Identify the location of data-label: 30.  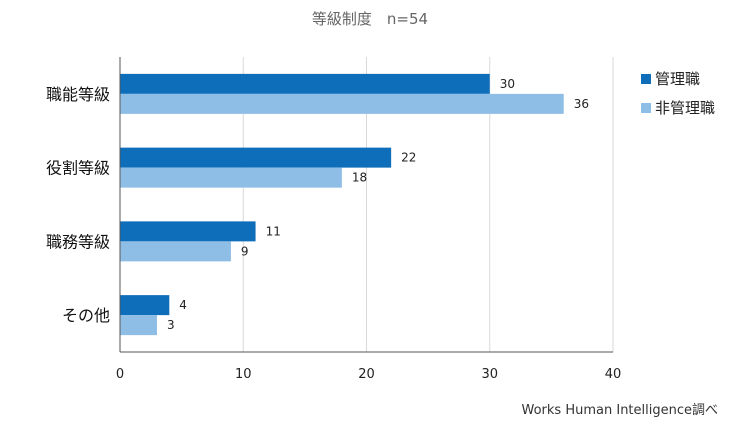
(507, 84).